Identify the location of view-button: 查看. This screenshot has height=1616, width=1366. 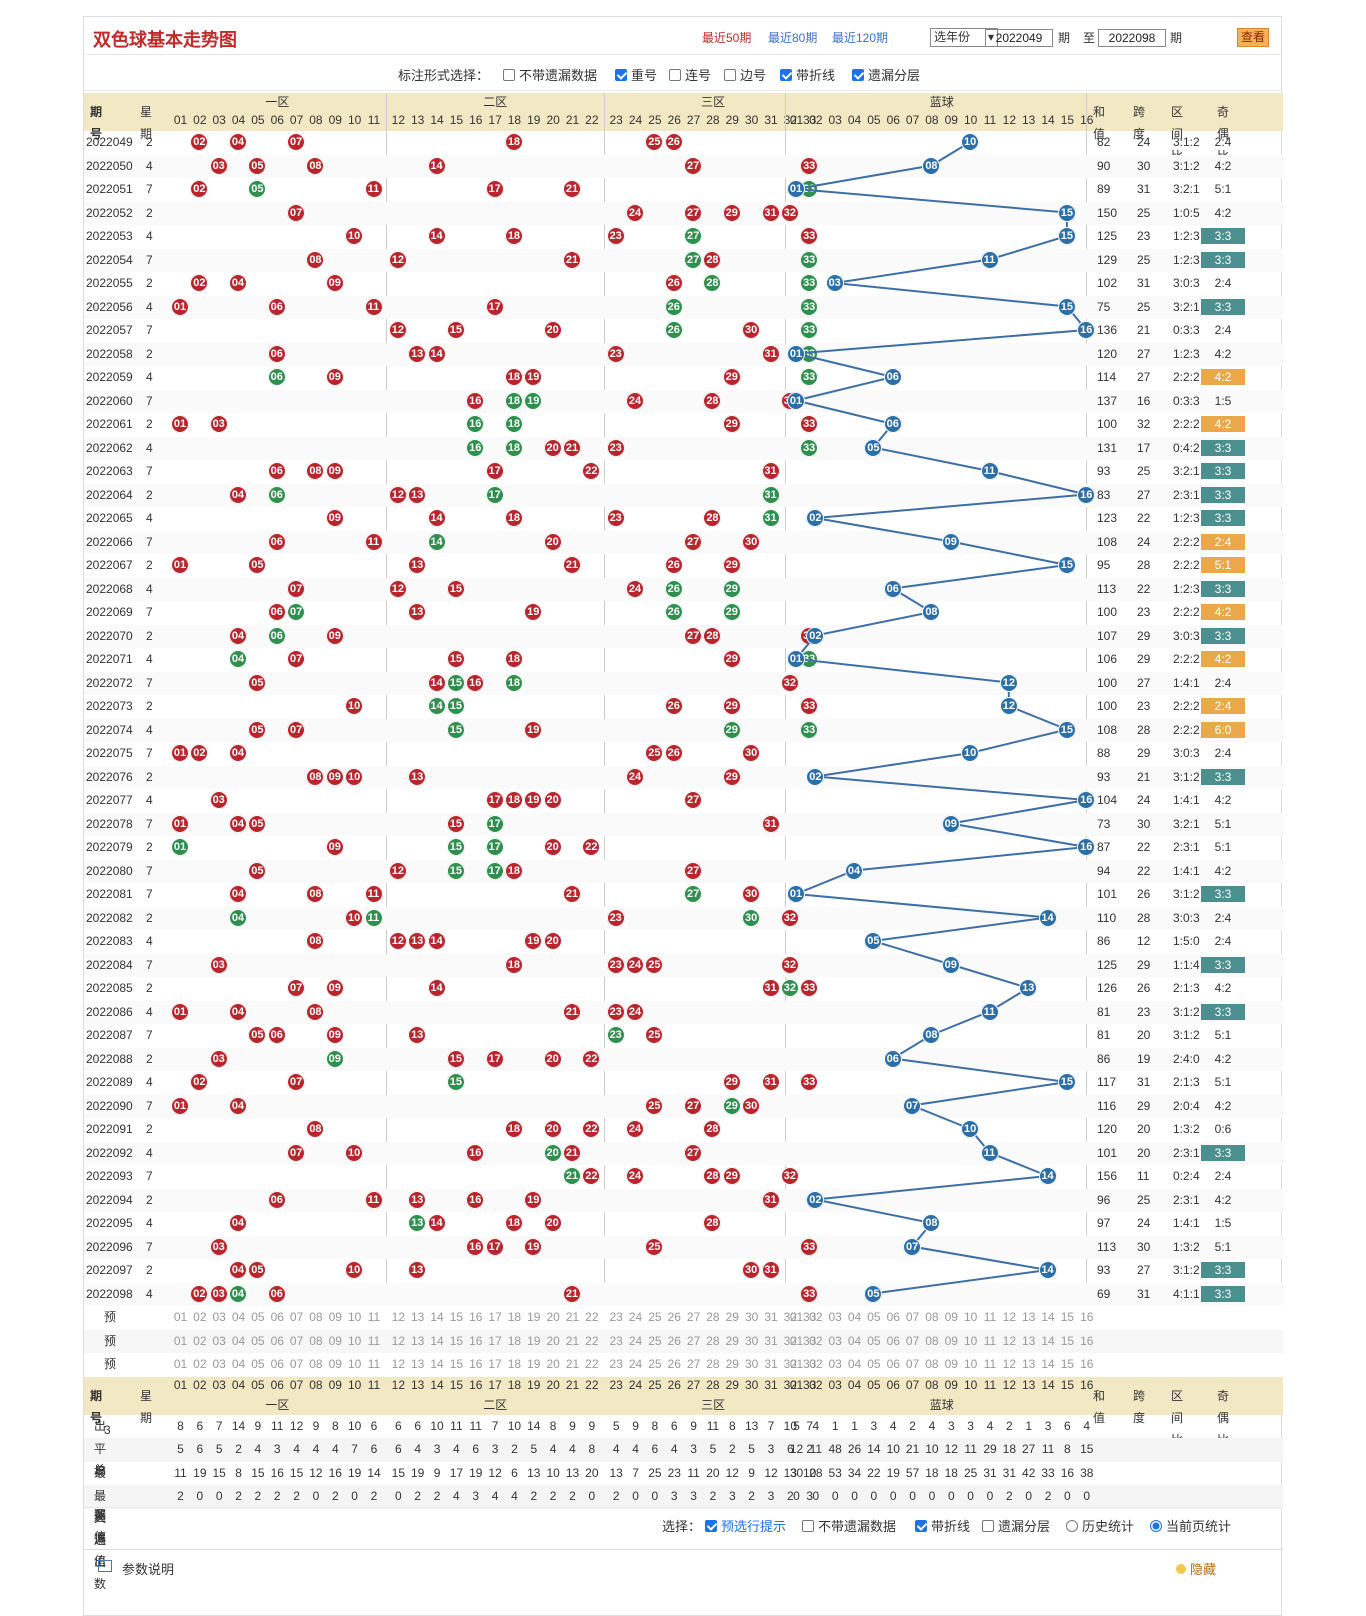
(1253, 37).